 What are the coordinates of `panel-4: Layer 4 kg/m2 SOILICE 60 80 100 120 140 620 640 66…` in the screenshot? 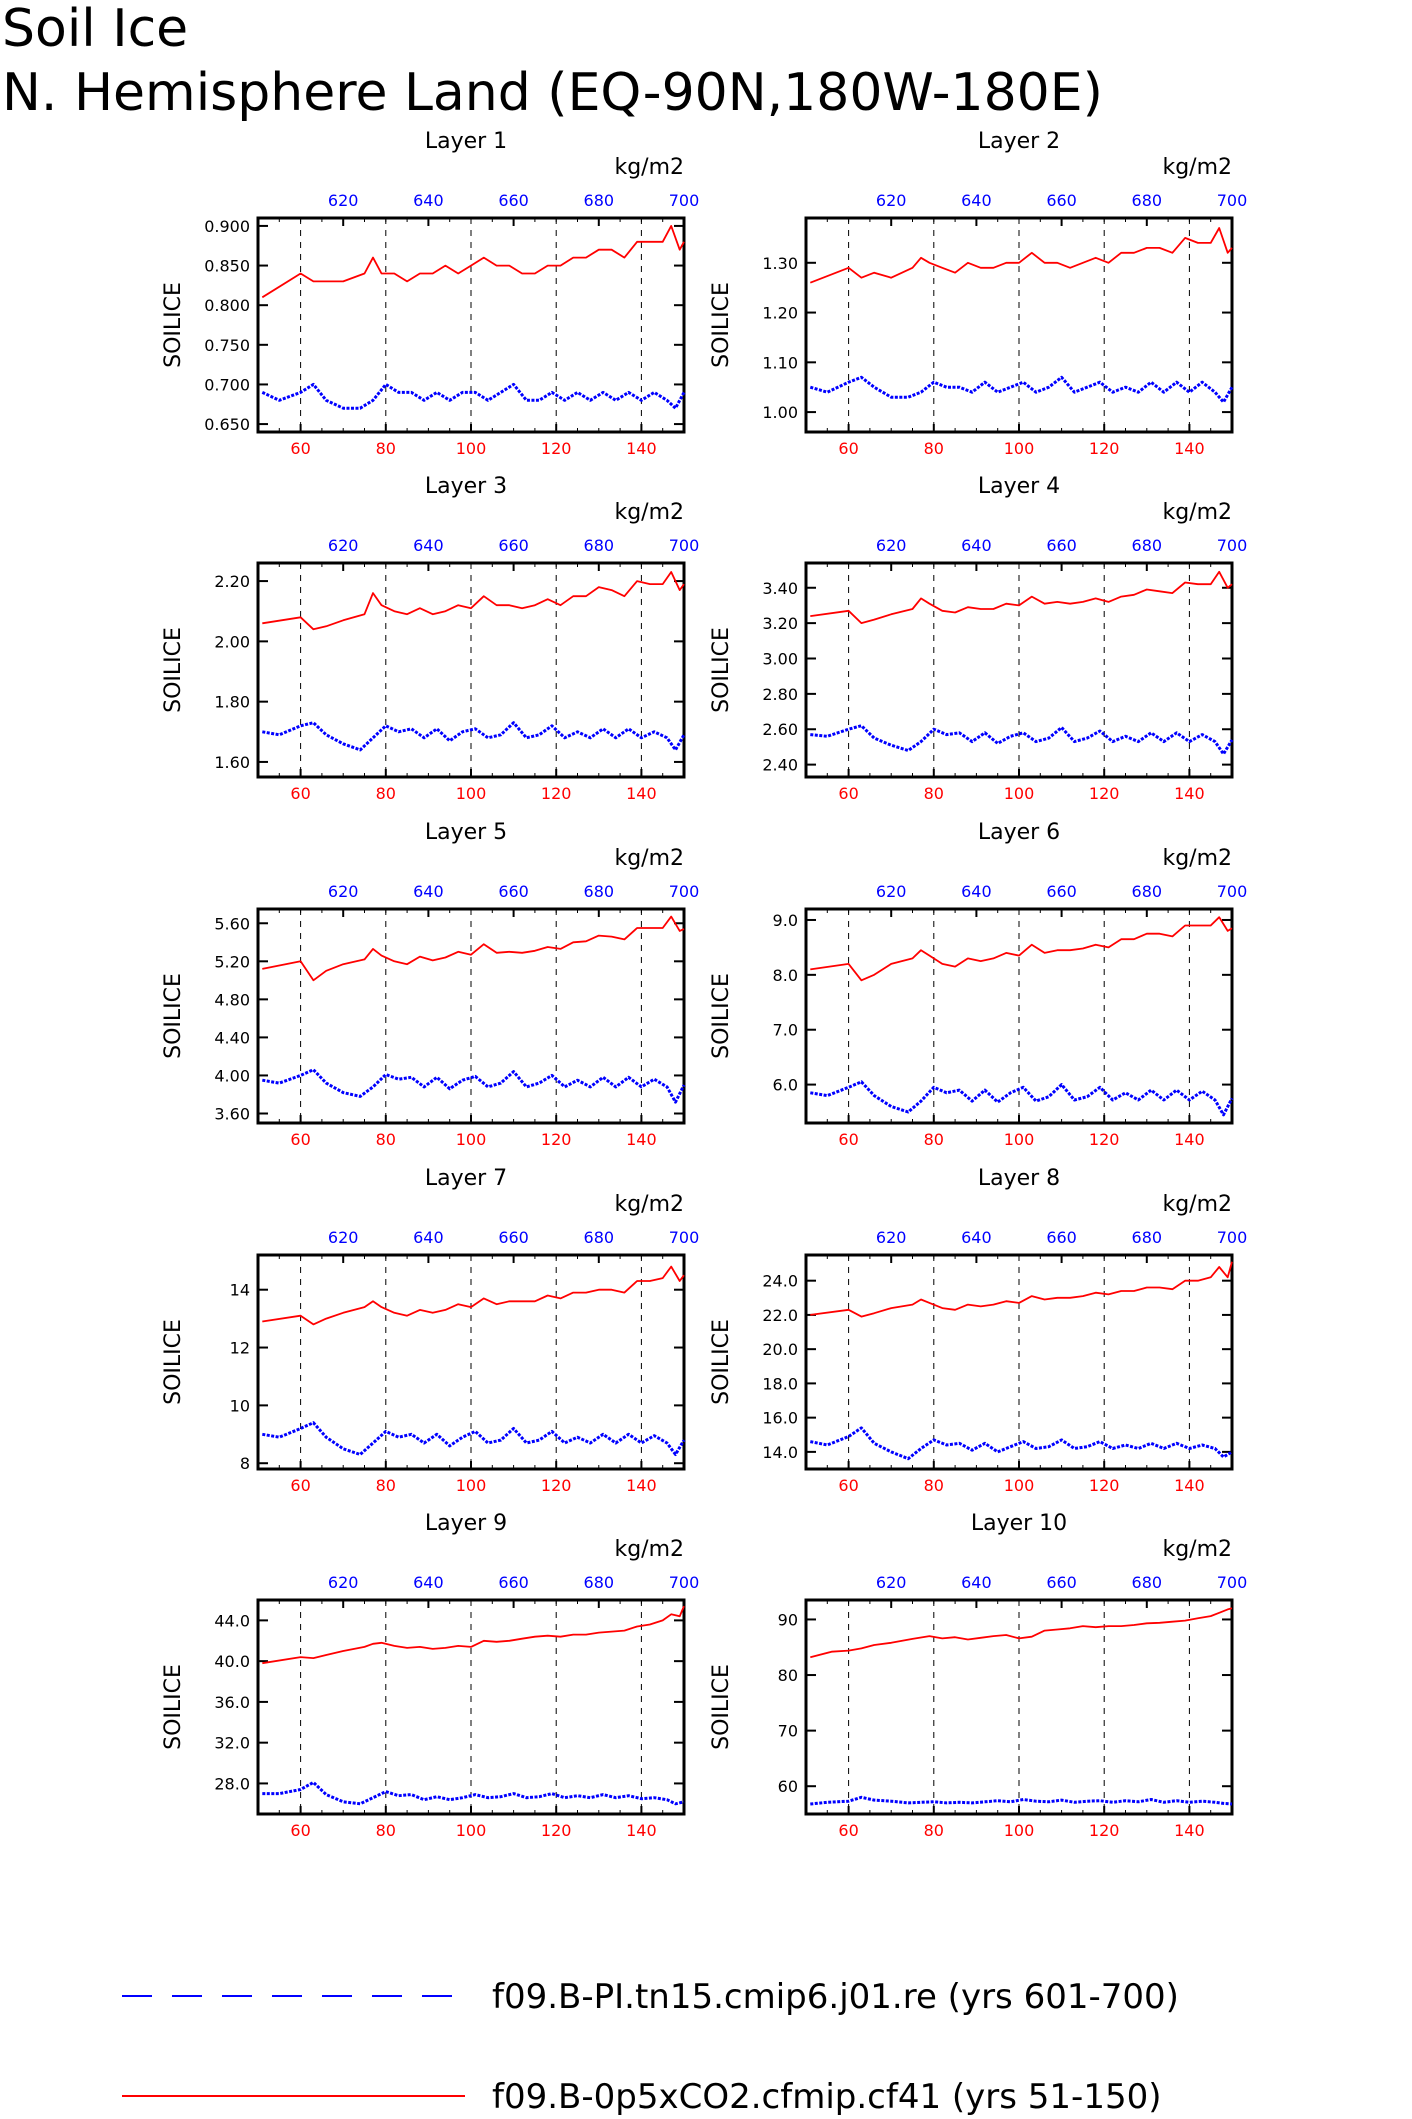 It's located at (978, 638).